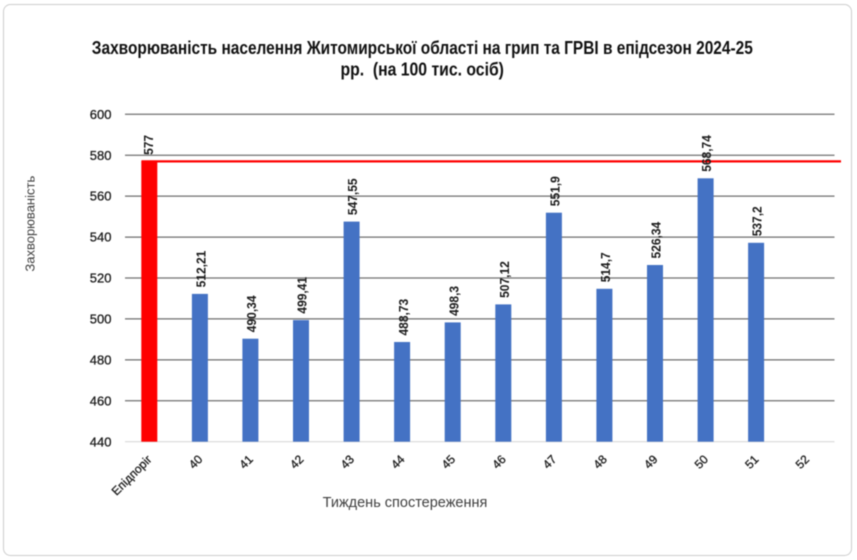  Describe the element at coordinates (101, 196) in the screenshot. I see `svg-text: 560` at that location.